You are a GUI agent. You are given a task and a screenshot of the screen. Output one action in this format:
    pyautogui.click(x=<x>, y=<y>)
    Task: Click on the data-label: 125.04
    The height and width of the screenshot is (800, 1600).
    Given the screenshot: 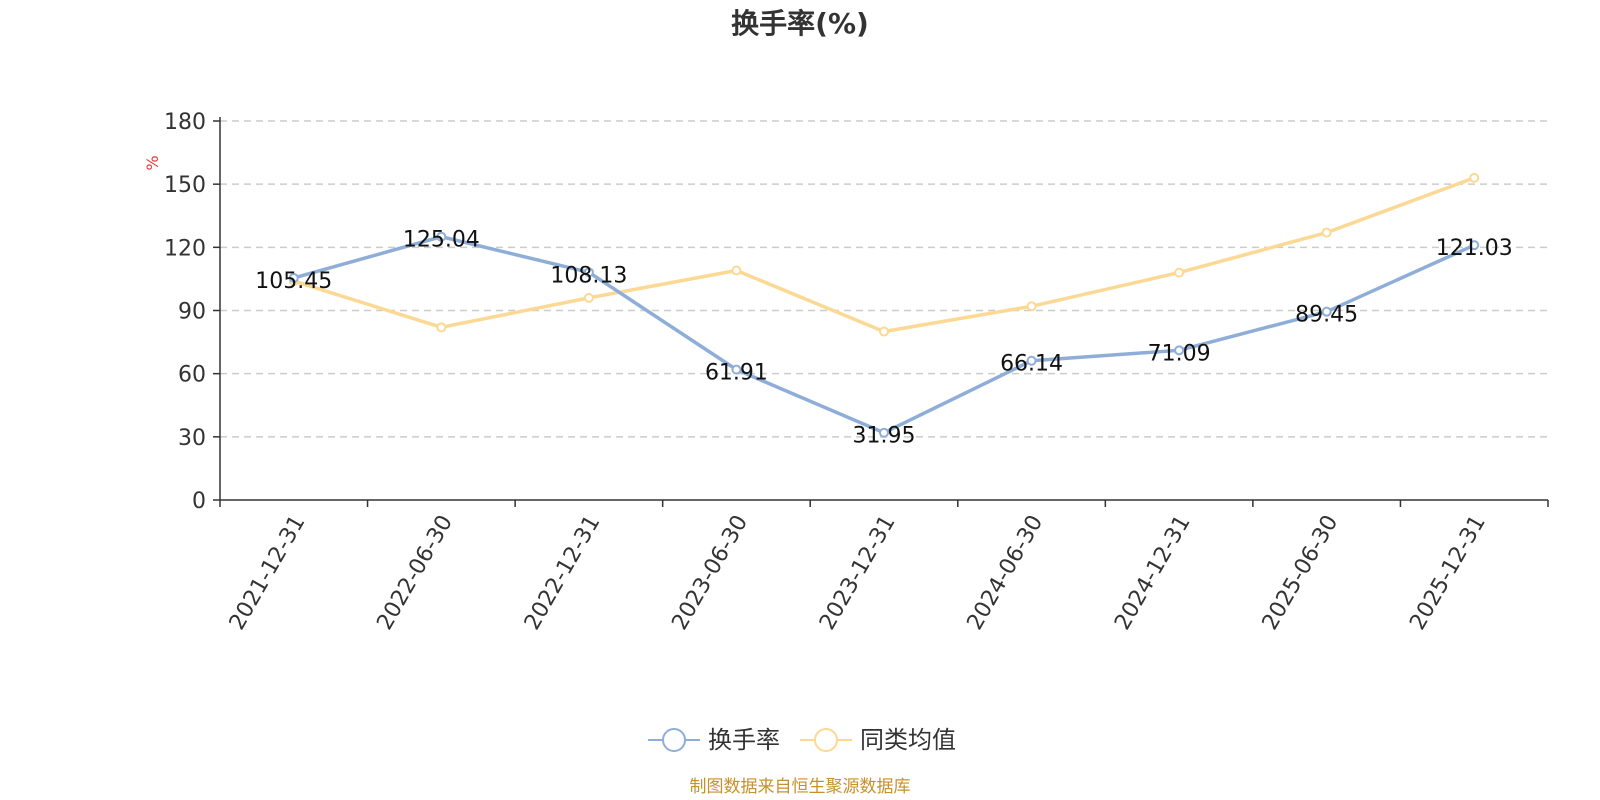 What is the action you would take?
    pyautogui.click(x=441, y=240)
    